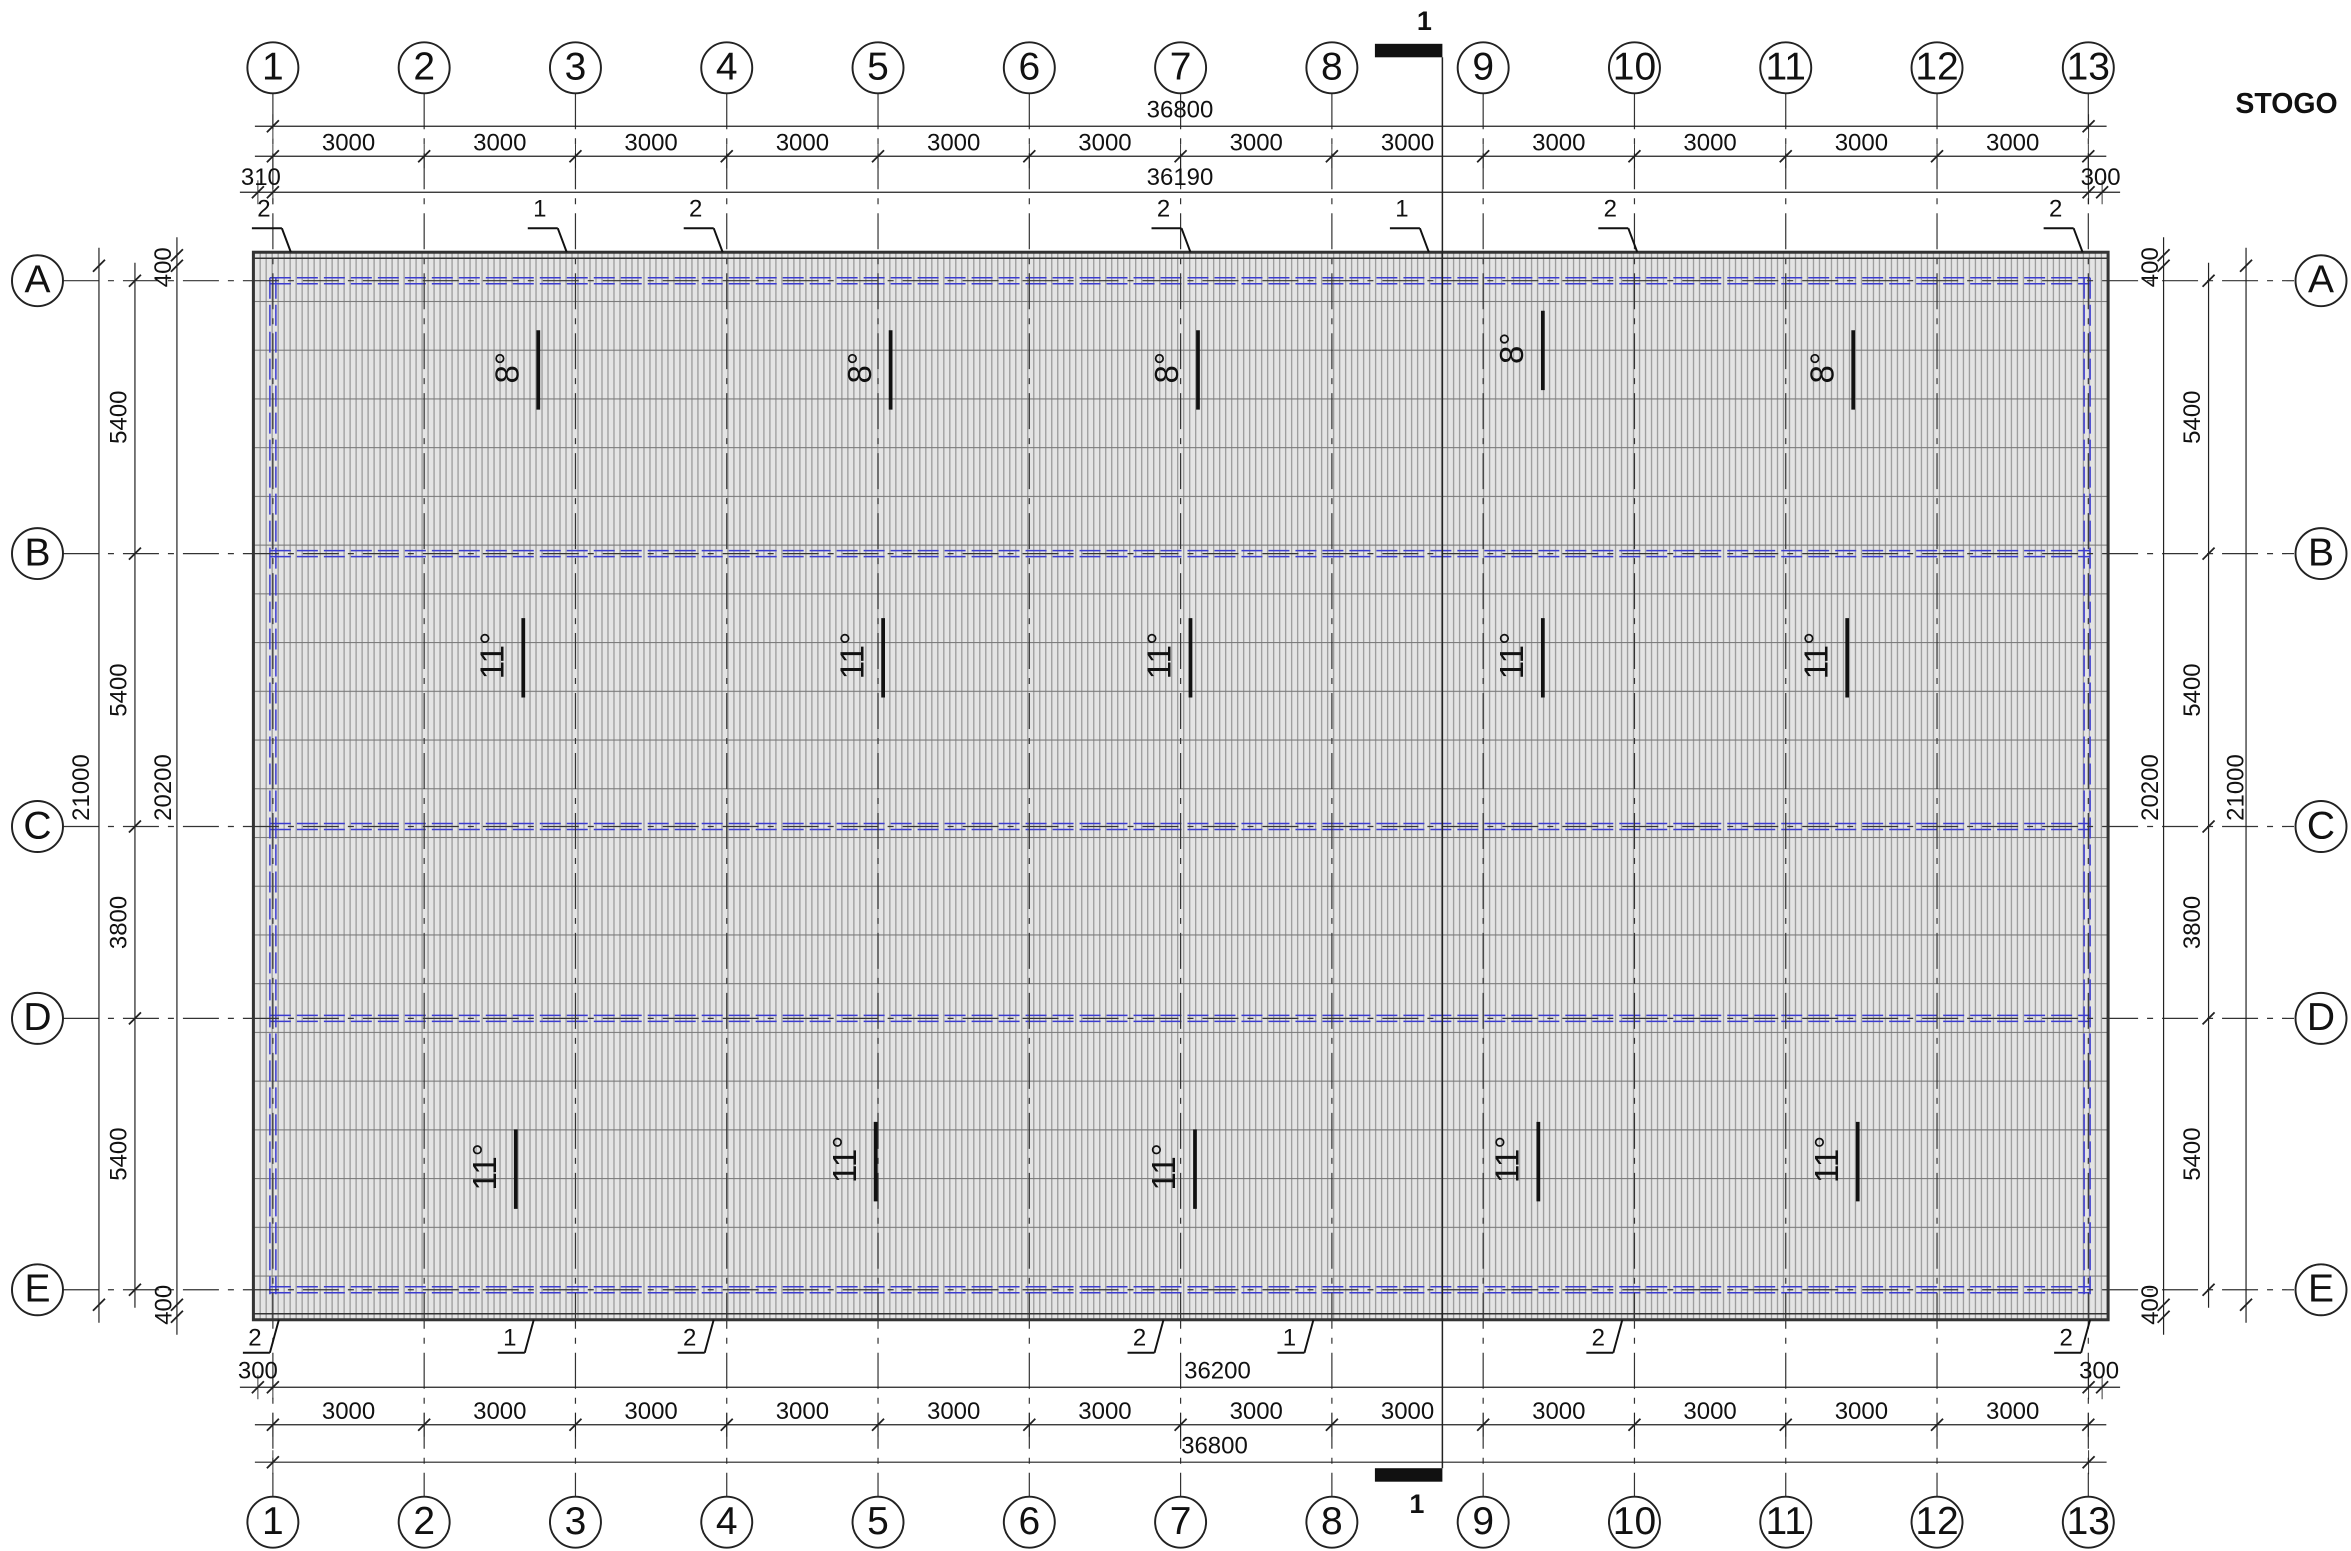 The image size is (2351, 1551). What do you see at coordinates (81, 787) in the screenshot?
I see `label: 21000` at bounding box center [81, 787].